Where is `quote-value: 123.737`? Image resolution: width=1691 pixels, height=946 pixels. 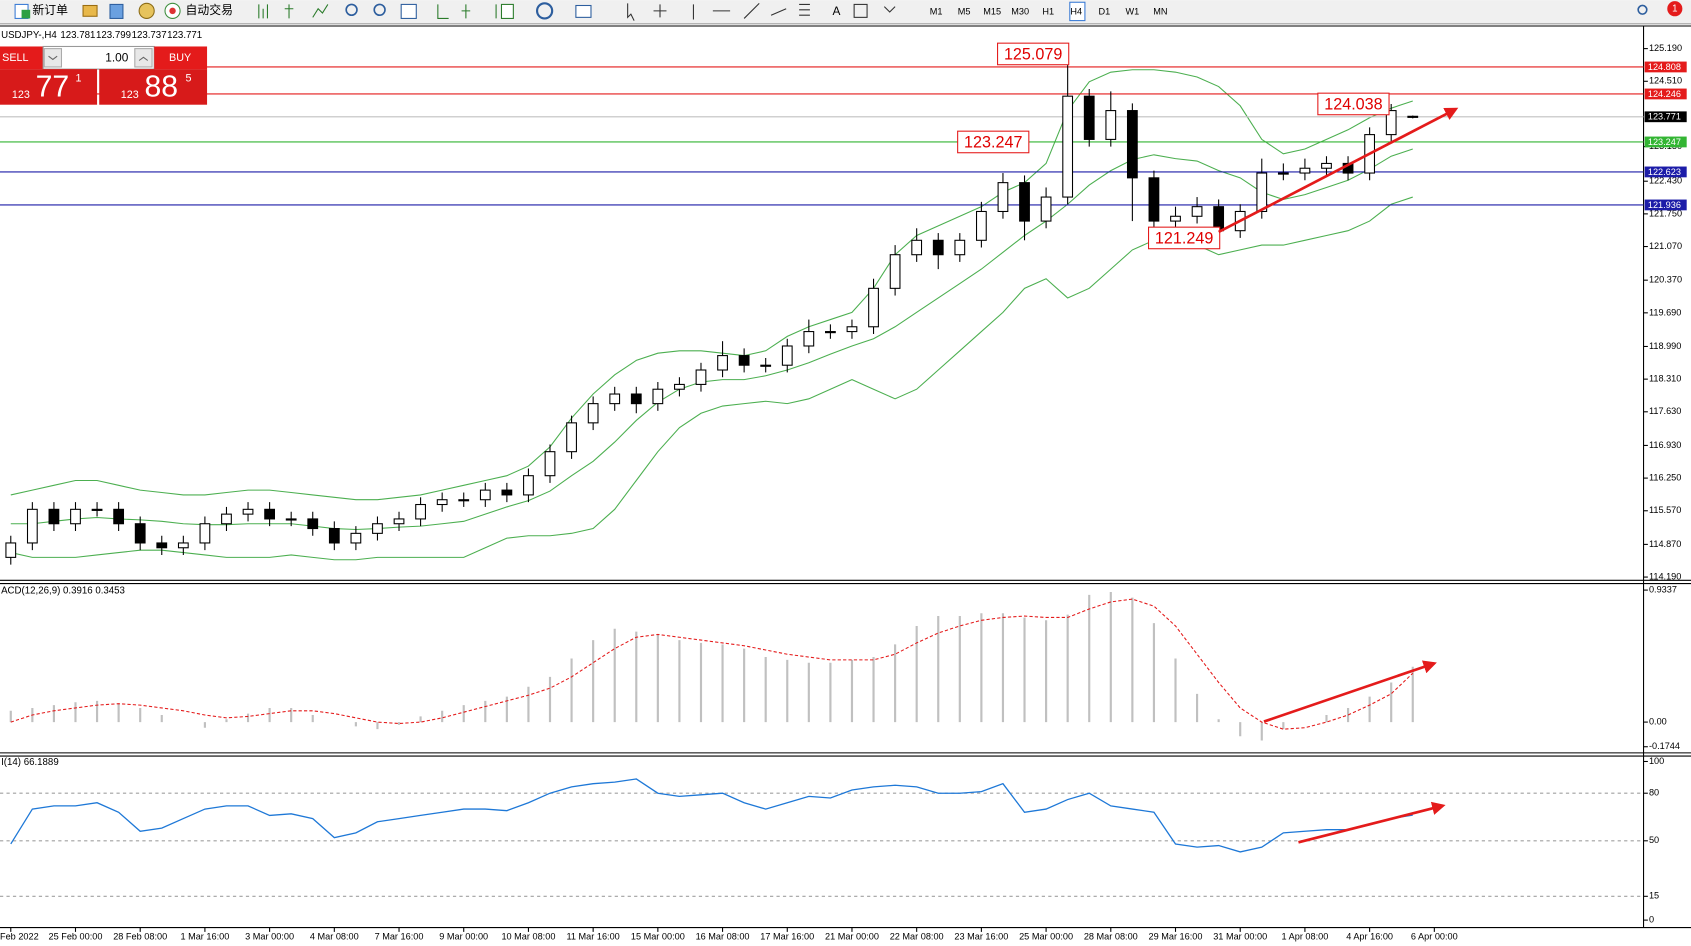
quote-value: 123.737 is located at coordinates (149, 35).